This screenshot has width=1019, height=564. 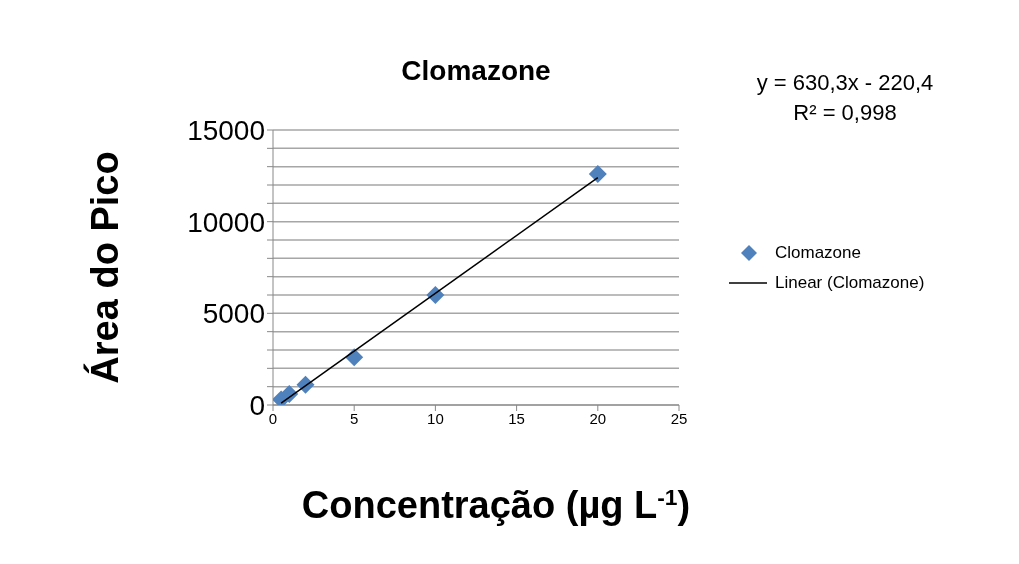 What do you see at coordinates (496, 505) in the screenshot?
I see `x-axis-title: Concentração (µg L$^{-1}$)` at bounding box center [496, 505].